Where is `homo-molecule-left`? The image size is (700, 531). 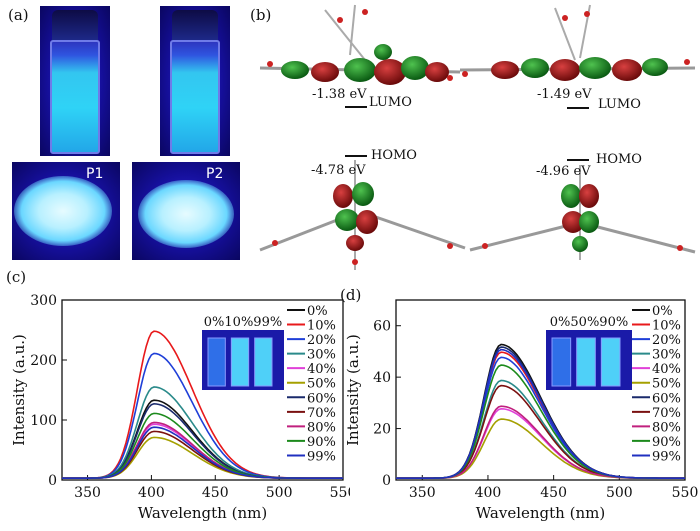
homo-molecule-left is located at coordinates (362, 215).